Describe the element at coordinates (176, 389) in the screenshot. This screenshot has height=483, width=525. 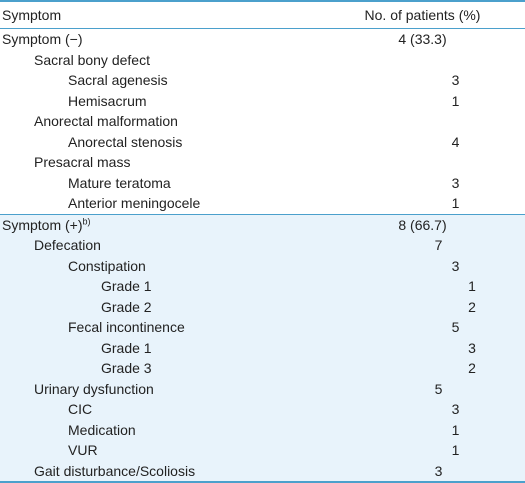
I see `row-label: Urinary dysfunction` at that location.